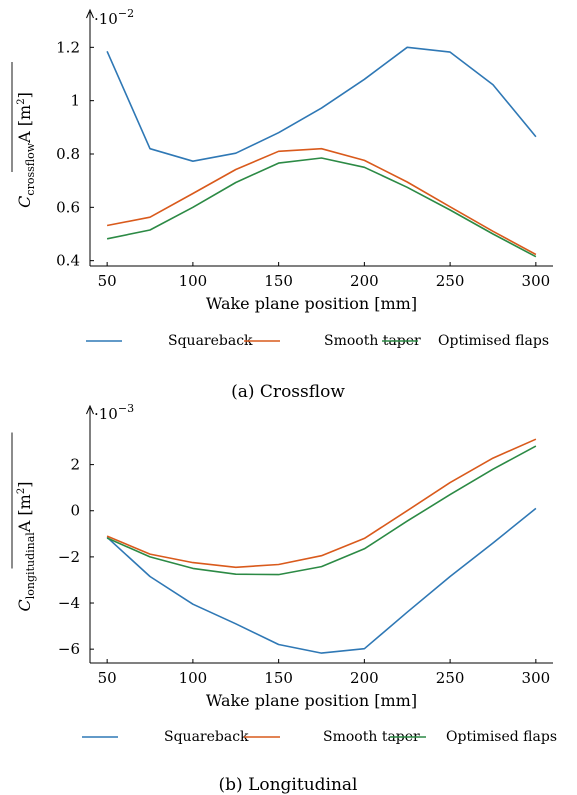  I want to click on y-tick-label: −4, so click(69, 603).